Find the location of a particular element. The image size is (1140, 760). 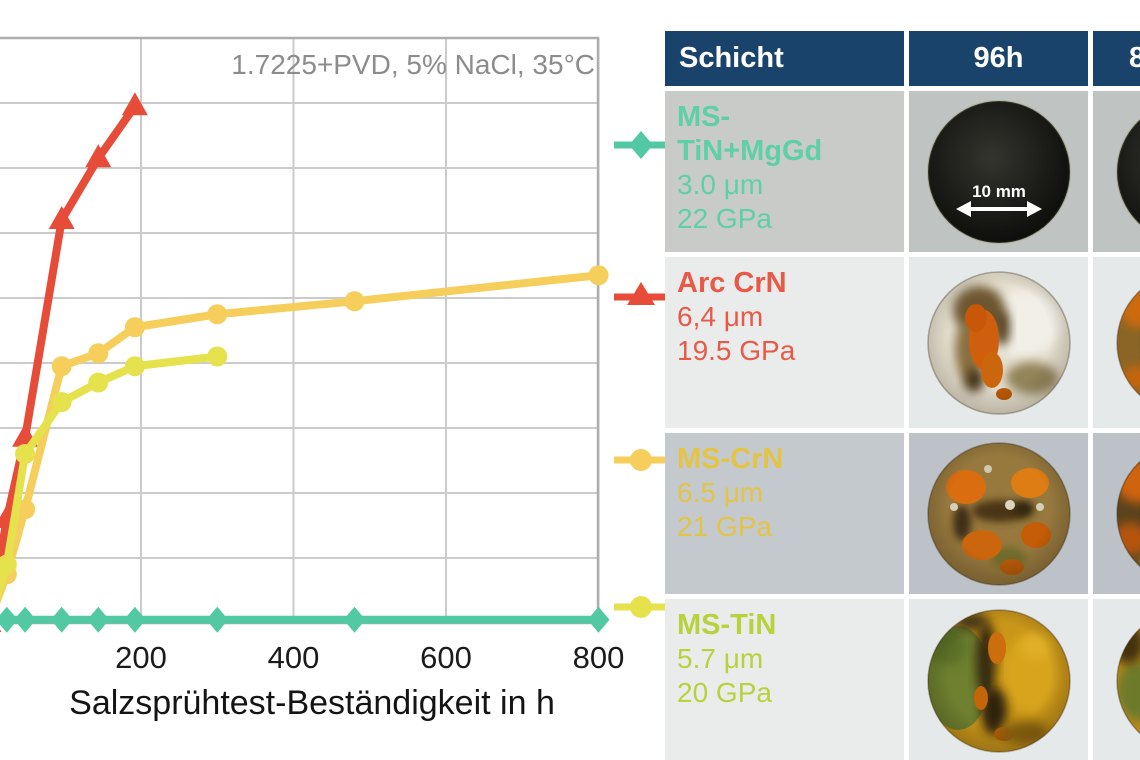

x-tick-600: 600 is located at coordinates (446, 657).